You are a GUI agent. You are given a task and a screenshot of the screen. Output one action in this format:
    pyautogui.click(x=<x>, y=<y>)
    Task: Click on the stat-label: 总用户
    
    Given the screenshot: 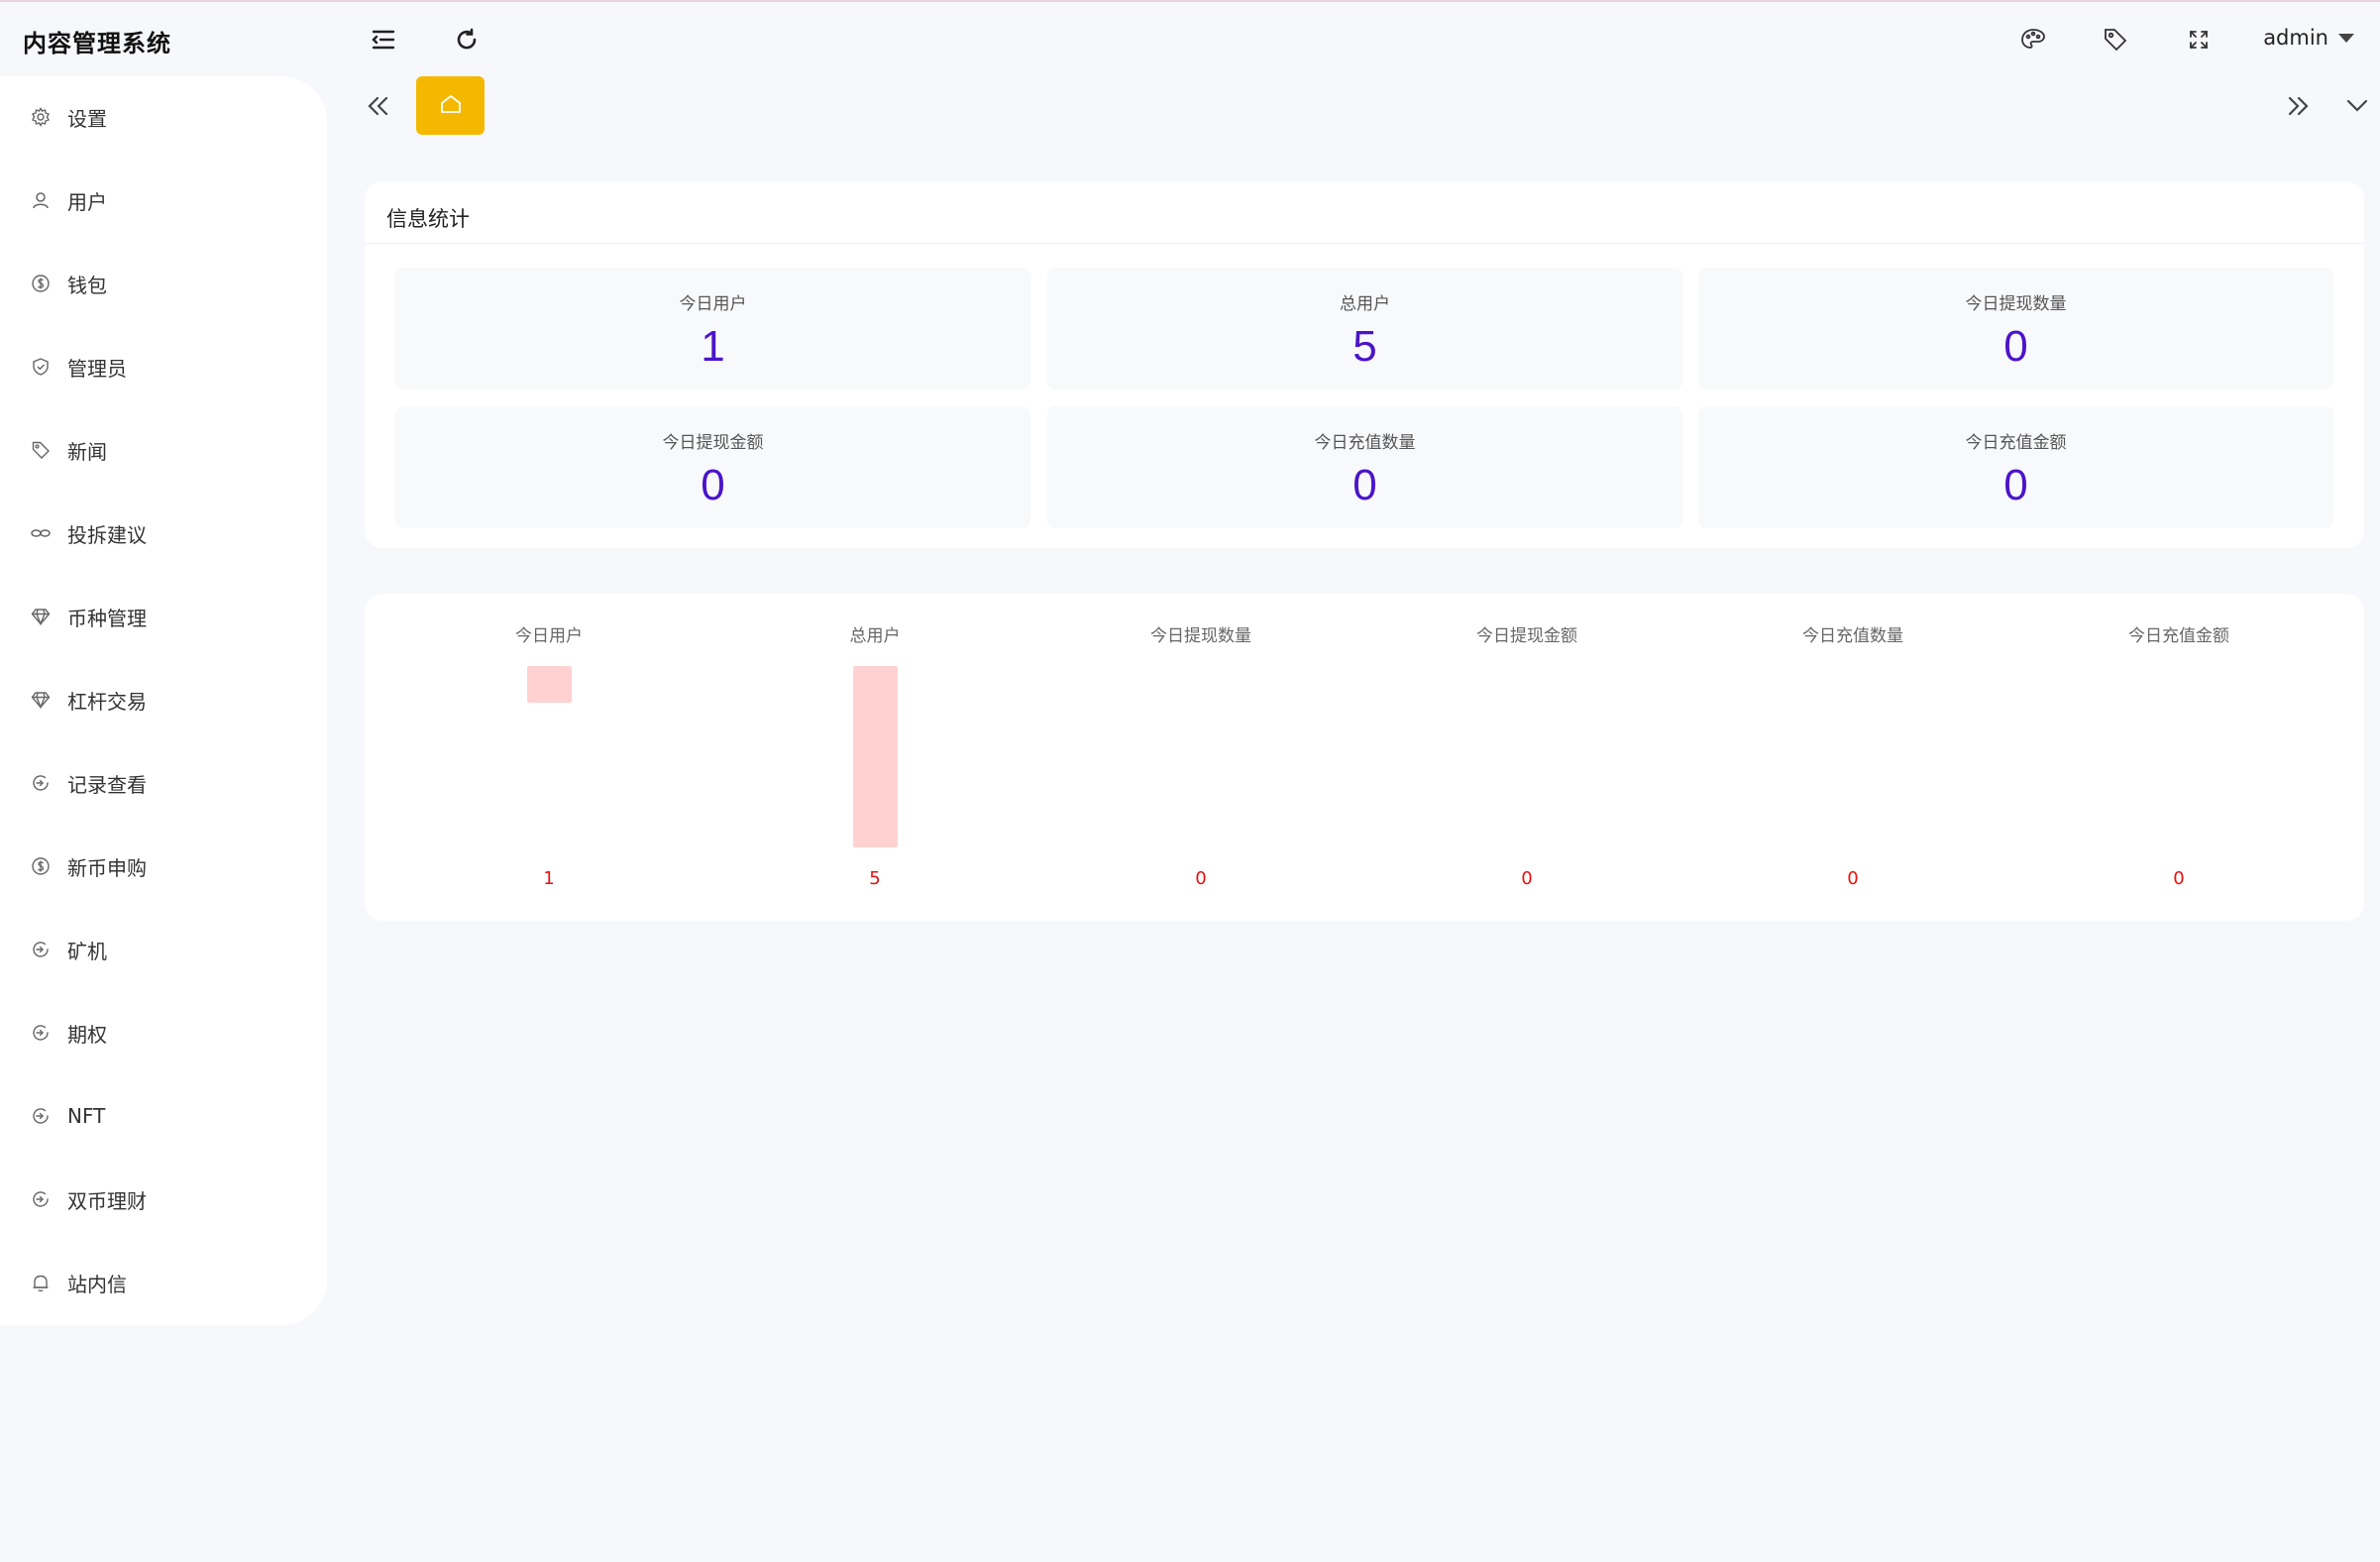 What is the action you would take?
    pyautogui.click(x=1365, y=304)
    